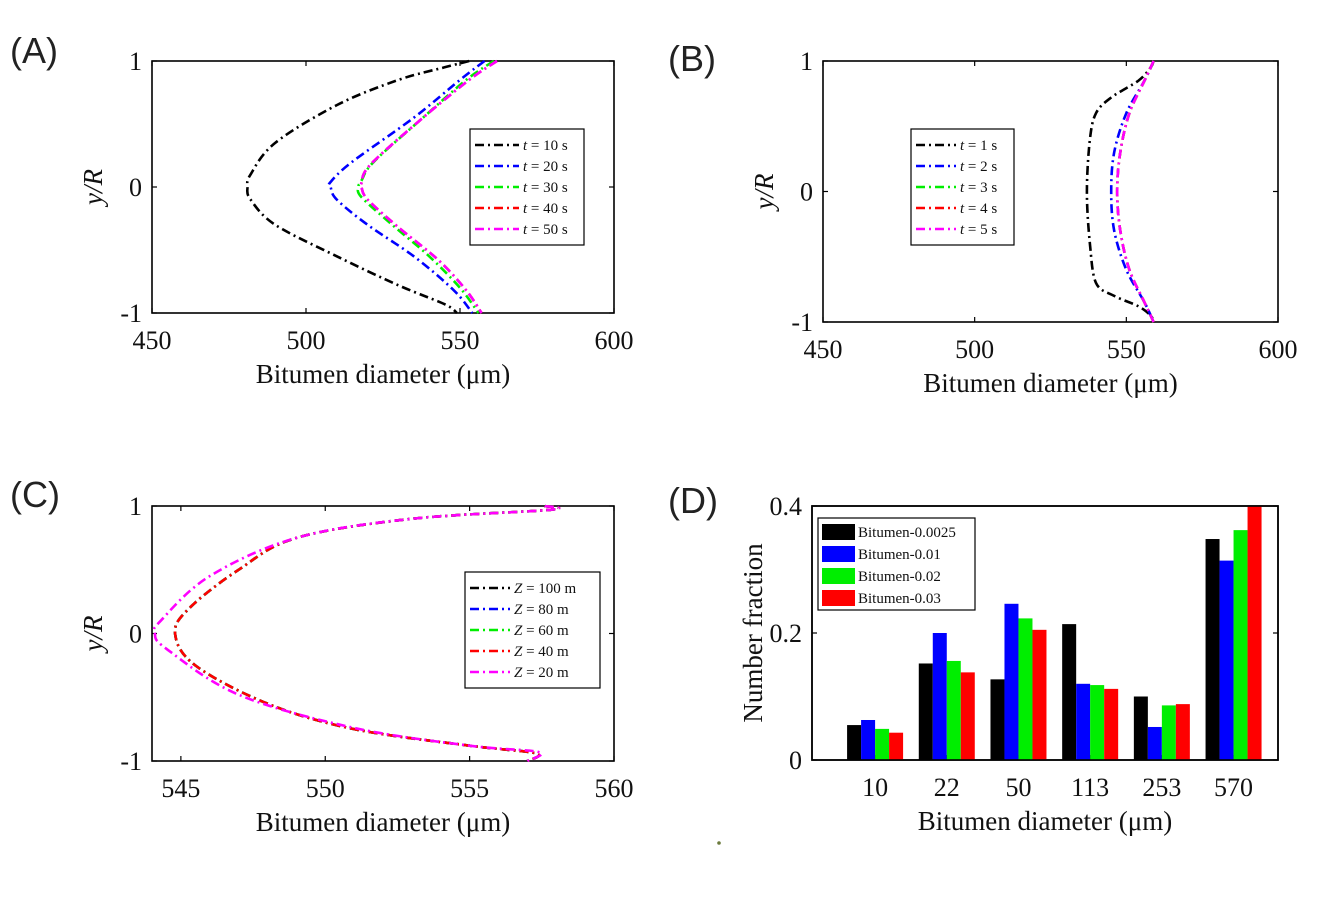 The width and height of the screenshot is (1329, 908). I want to click on x-tick-label: 22, so click(947, 787).